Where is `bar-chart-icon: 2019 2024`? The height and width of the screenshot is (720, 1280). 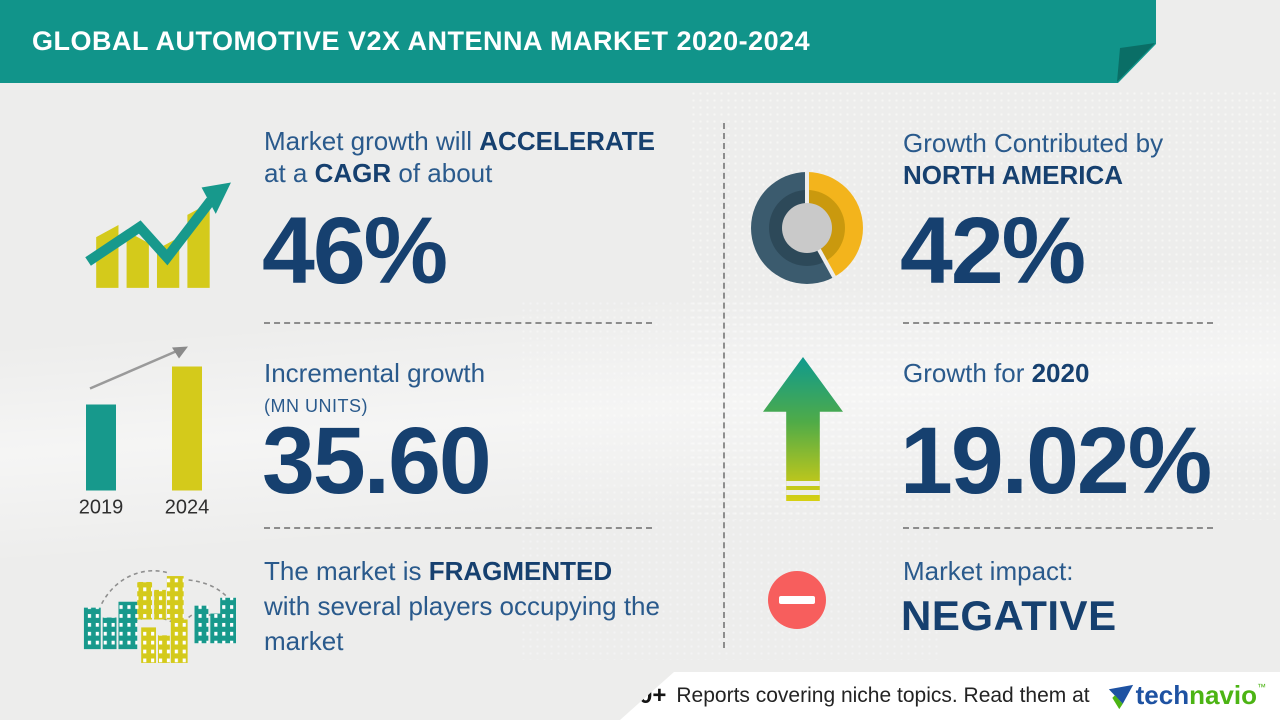 bar-chart-icon: 2019 2024 is located at coordinates (144, 432).